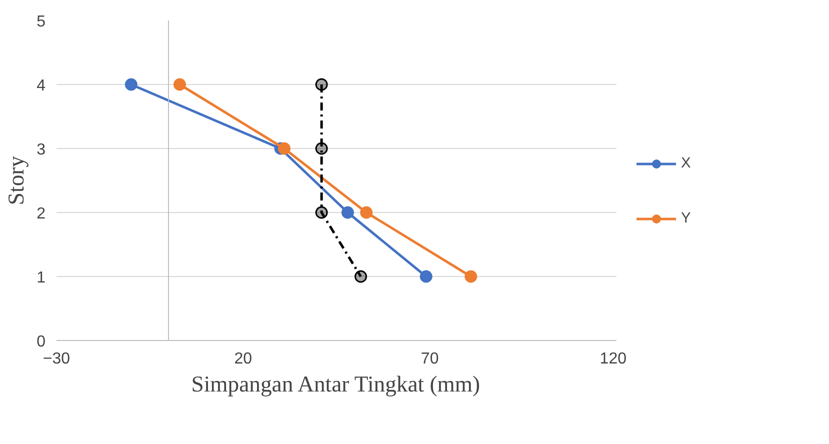 The height and width of the screenshot is (444, 829). Describe the element at coordinates (41, 214) in the screenshot. I see `y-tick-label: 2` at that location.